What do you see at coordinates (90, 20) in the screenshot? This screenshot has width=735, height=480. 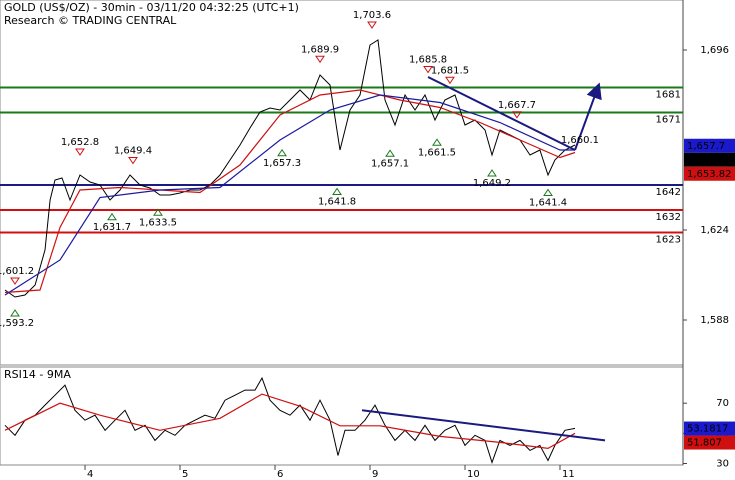 I see `chart-subtitle: Research © TRADING CENTRAL` at bounding box center [90, 20].